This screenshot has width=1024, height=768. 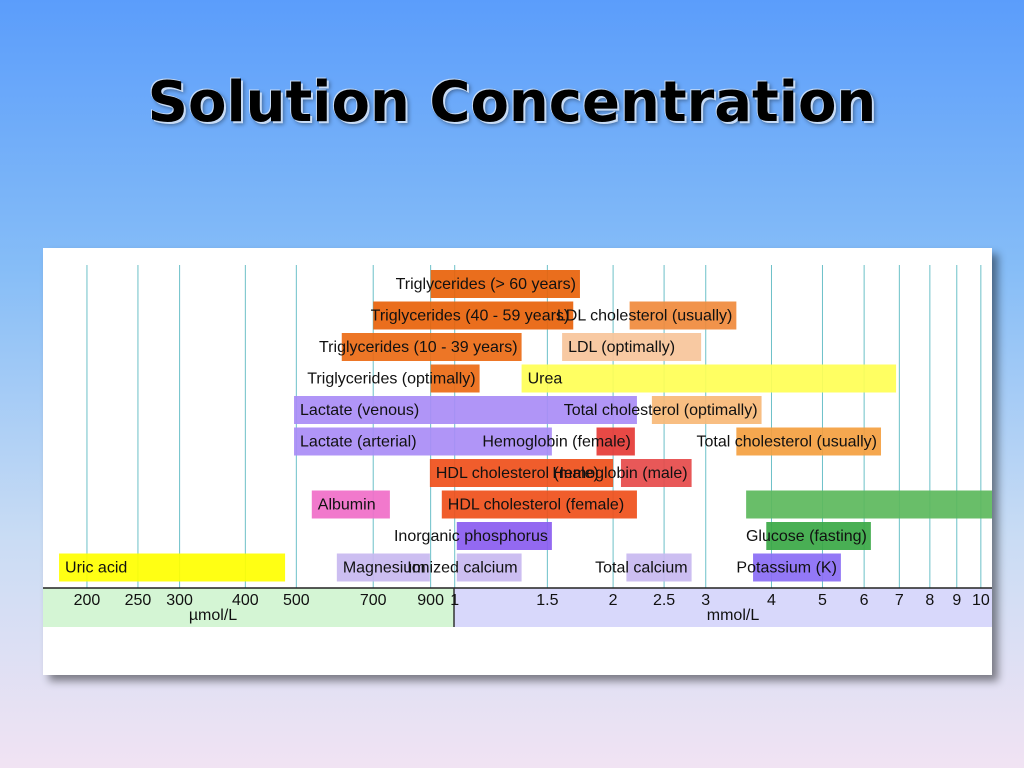 I want to click on x-tick-label: 250, so click(x=138, y=600).